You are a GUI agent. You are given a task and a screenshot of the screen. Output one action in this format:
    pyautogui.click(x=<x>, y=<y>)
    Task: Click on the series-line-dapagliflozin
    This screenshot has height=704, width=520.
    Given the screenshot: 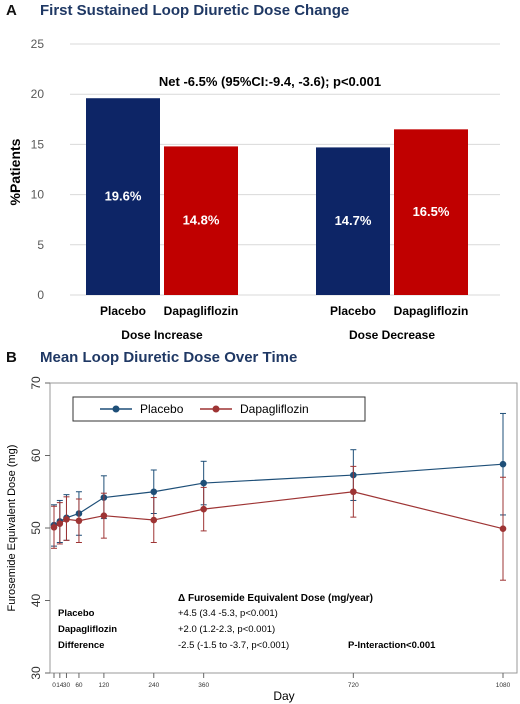 What is the action you would take?
    pyautogui.click(x=278, y=510)
    